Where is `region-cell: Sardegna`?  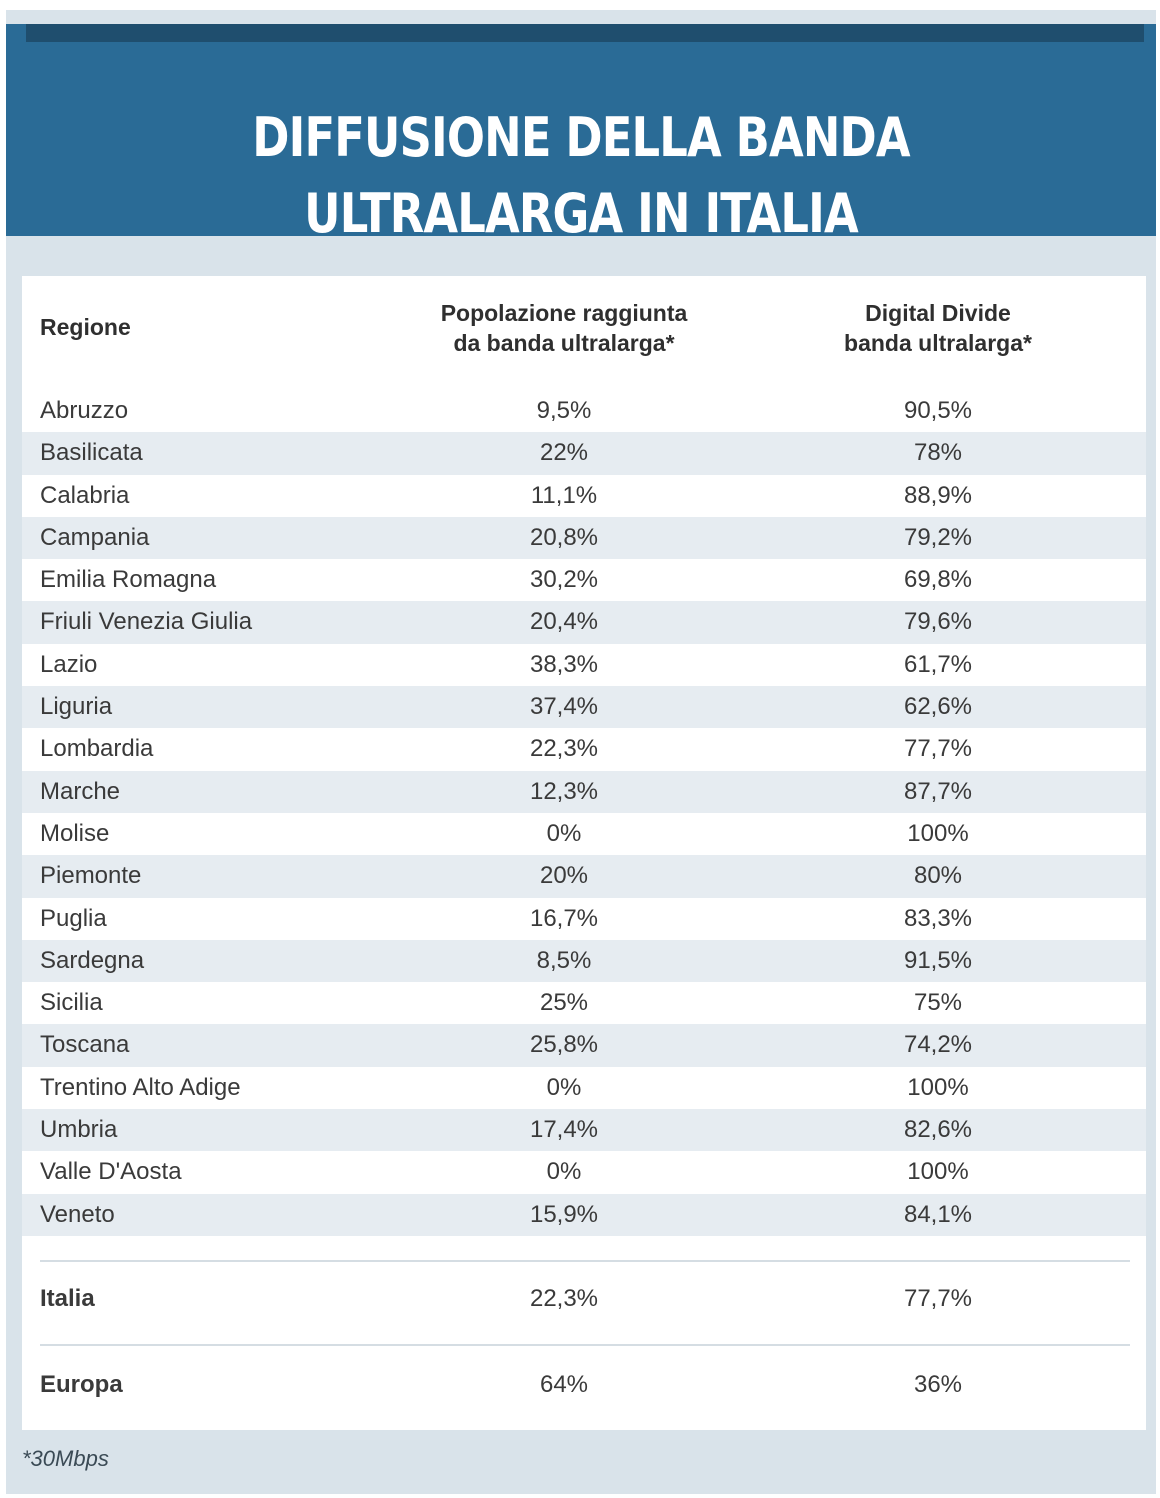 region-cell: Sardegna is located at coordinates (92, 960).